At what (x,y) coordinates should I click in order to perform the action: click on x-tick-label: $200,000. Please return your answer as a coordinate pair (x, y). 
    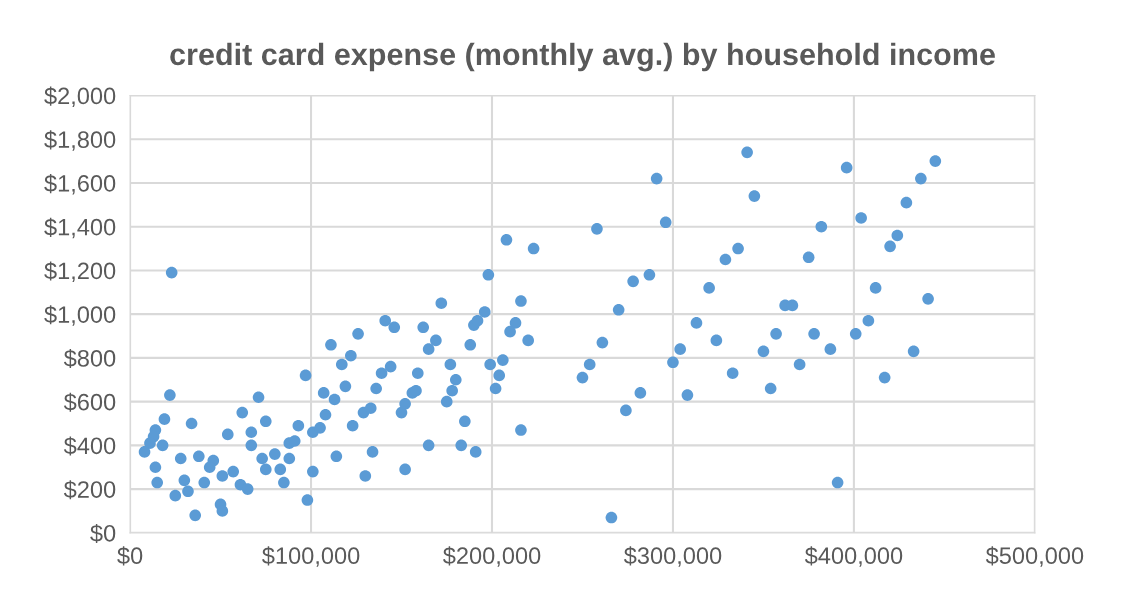
    Looking at the image, I should click on (492, 556).